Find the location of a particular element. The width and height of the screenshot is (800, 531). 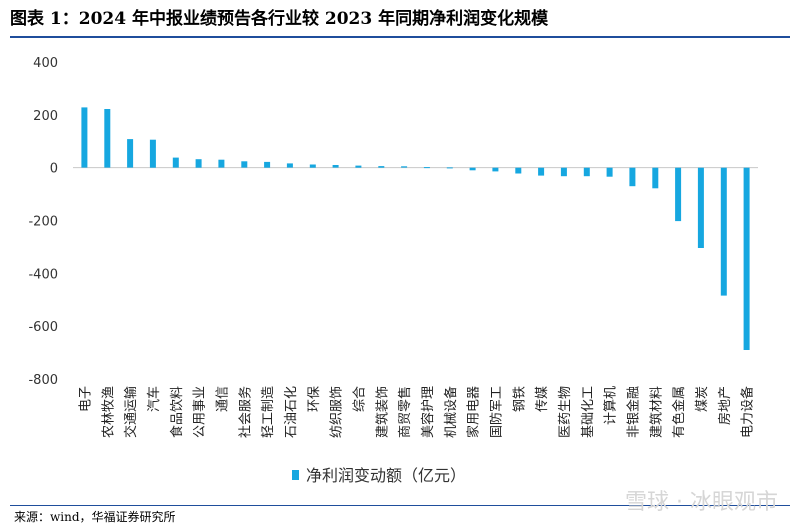

category-label: 美容护理 is located at coordinates (428, 412).